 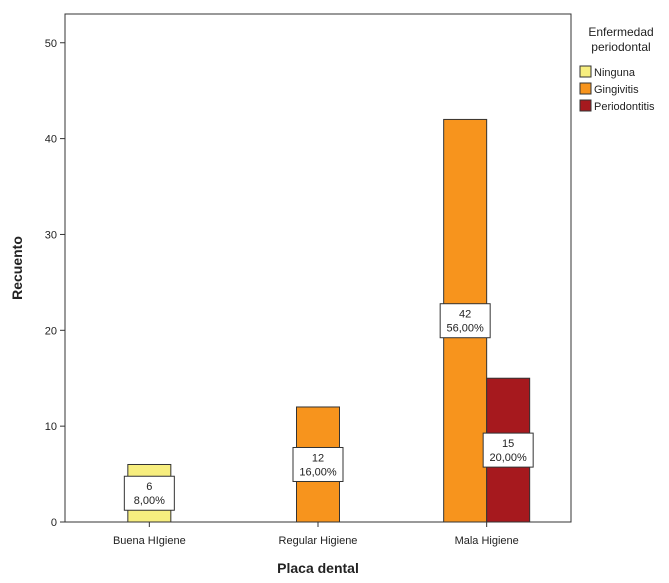 I want to click on y-tick-label: 0, so click(x=54, y=523).